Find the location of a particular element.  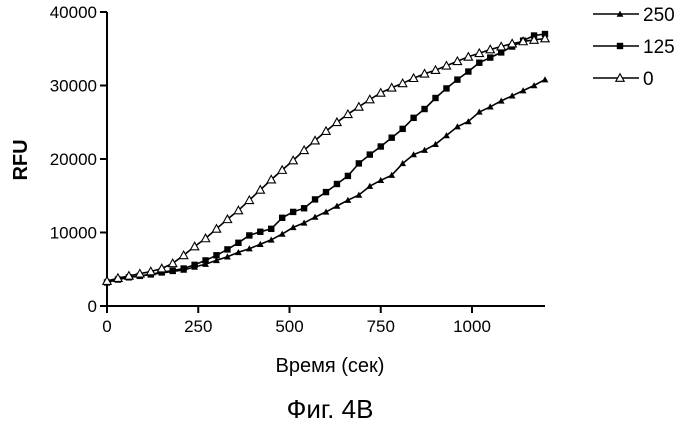

x-tick-label: 250 is located at coordinates (198, 326).